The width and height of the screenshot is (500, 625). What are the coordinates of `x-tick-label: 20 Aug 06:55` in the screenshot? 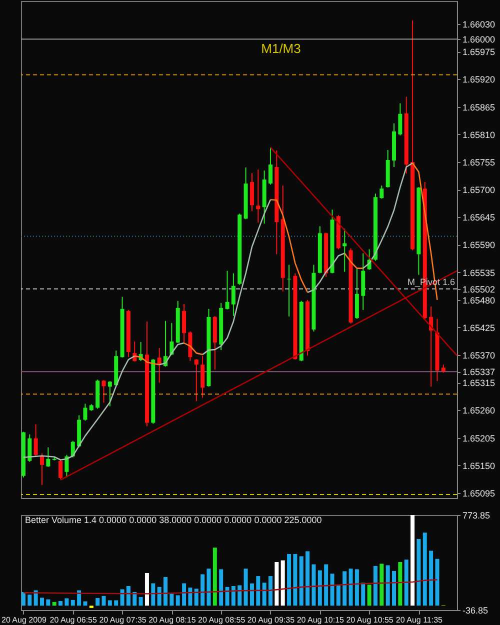 It's located at (74, 620).